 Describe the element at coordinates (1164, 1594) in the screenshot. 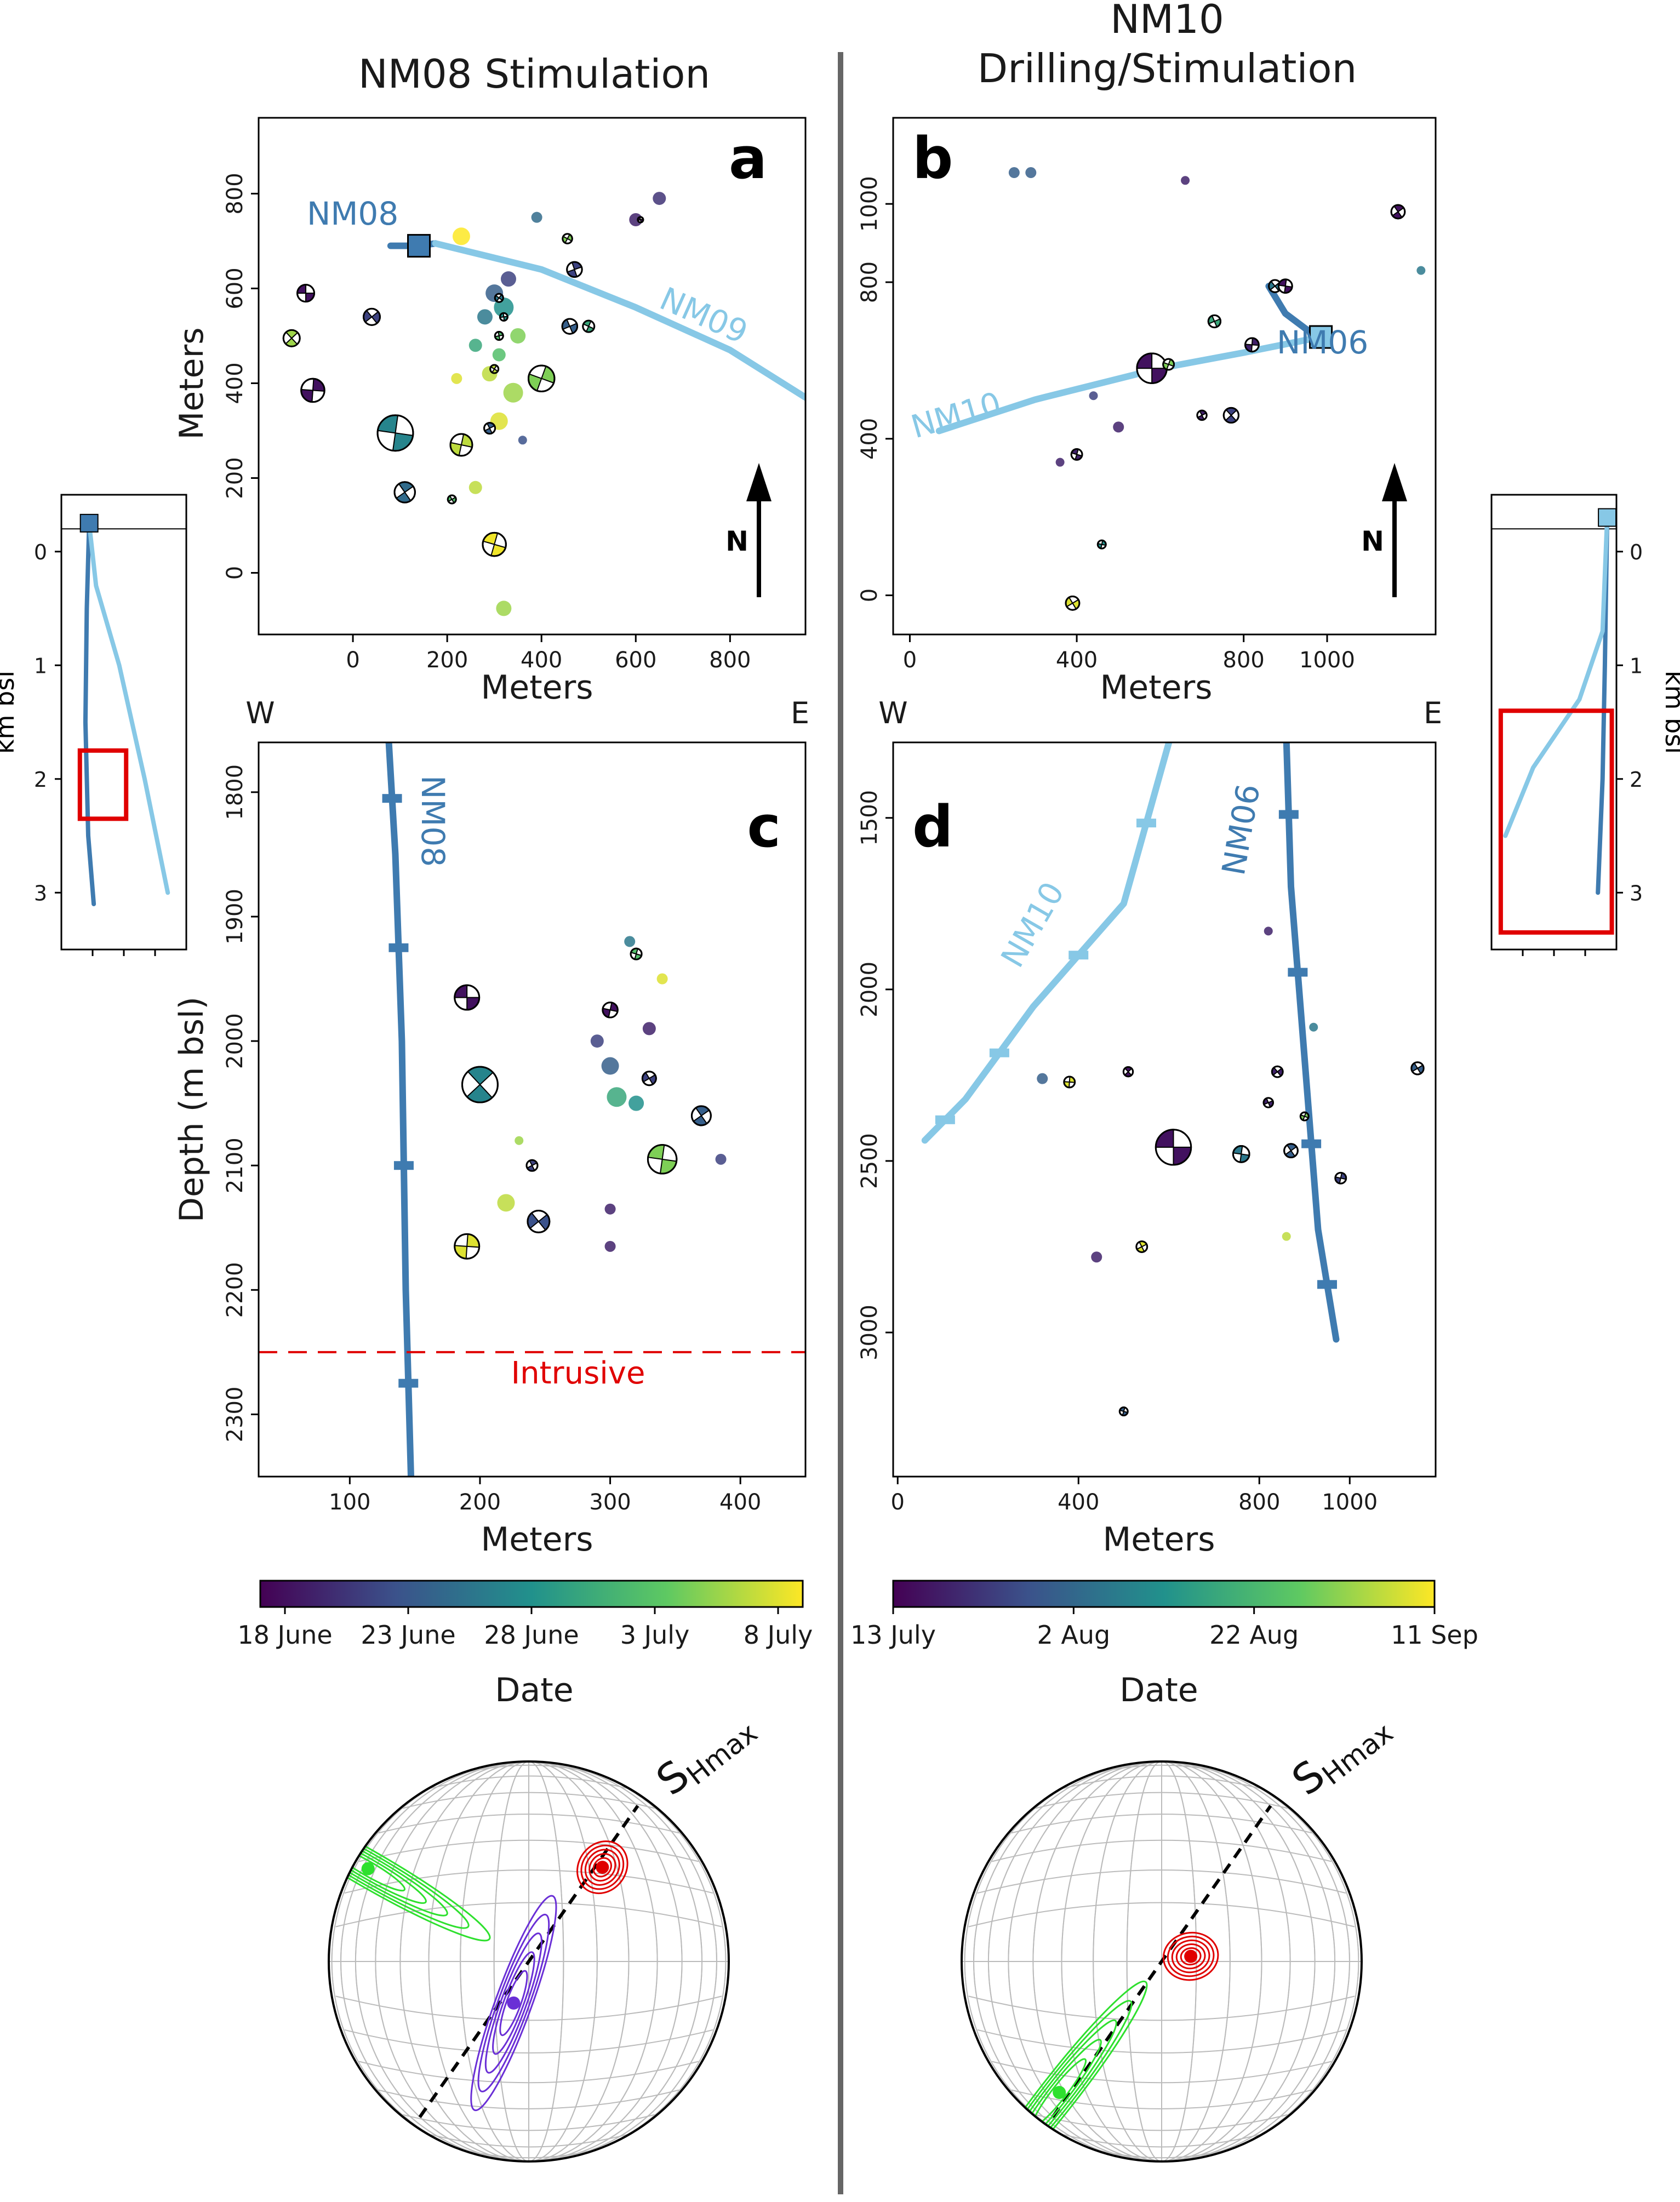

I see `colorbar-right-bar` at that location.